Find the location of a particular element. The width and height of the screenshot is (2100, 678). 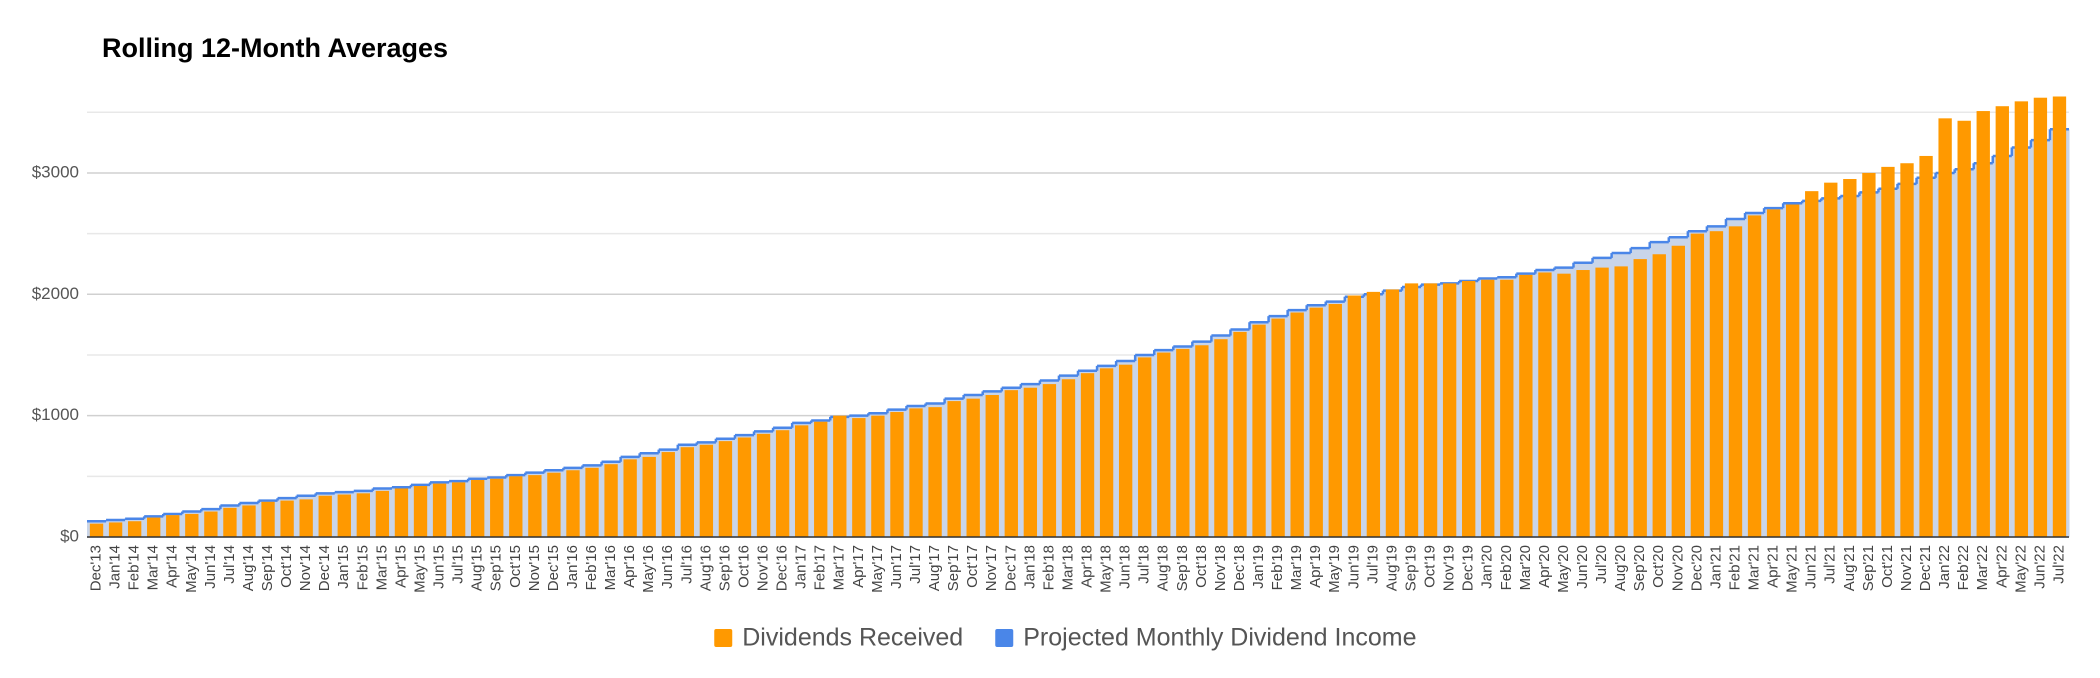

x-tick-label: Feb'18 is located at coordinates (1048, 567).